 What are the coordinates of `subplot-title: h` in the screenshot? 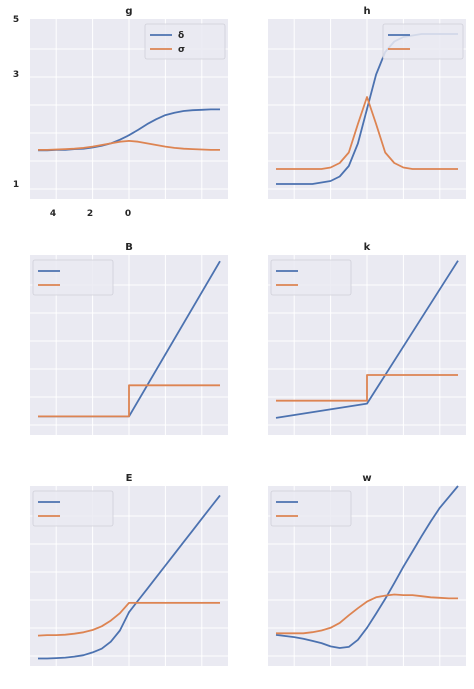 It's located at (366, 11).